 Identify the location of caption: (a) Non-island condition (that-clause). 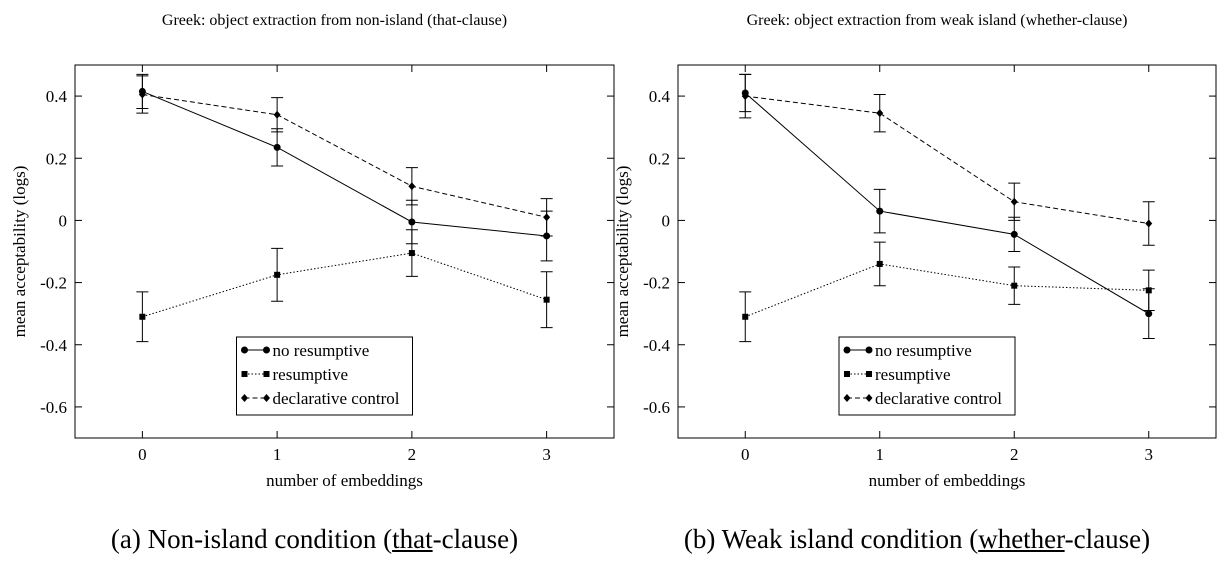
(314, 539).